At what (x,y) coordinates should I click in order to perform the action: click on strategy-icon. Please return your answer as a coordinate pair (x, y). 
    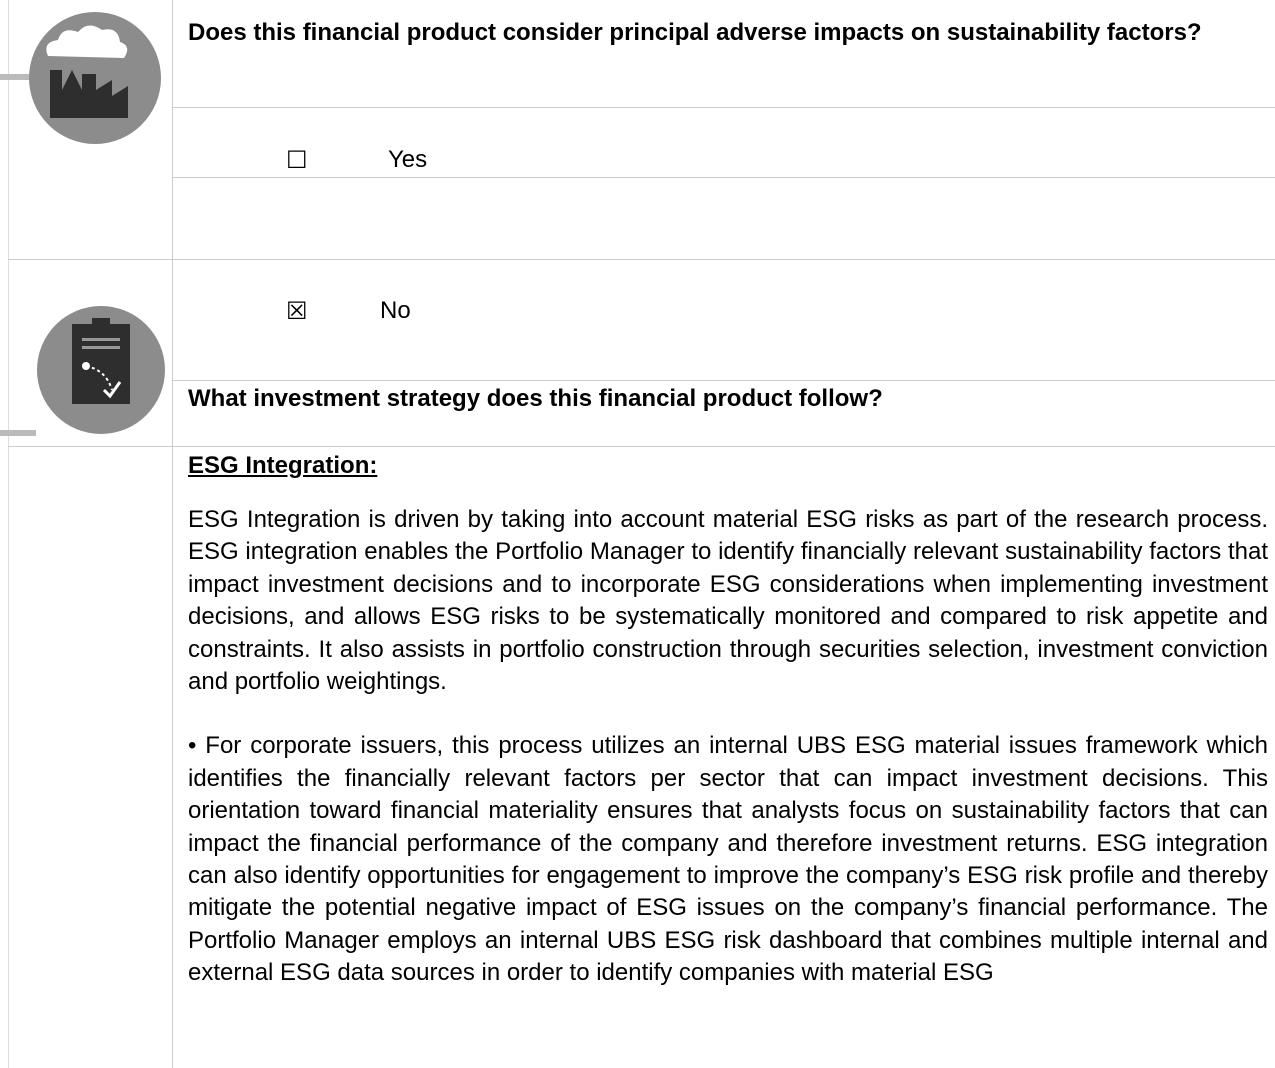
    Looking at the image, I should click on (82, 371).